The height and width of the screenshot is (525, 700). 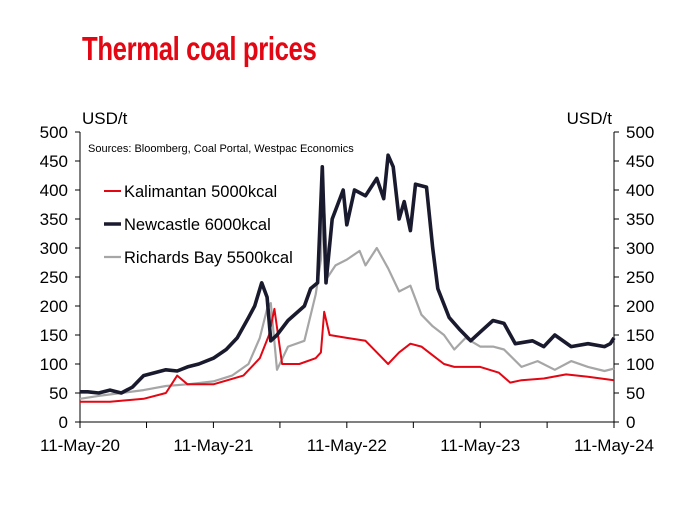 I want to click on y-tick-label-right: 250, so click(x=640, y=277).